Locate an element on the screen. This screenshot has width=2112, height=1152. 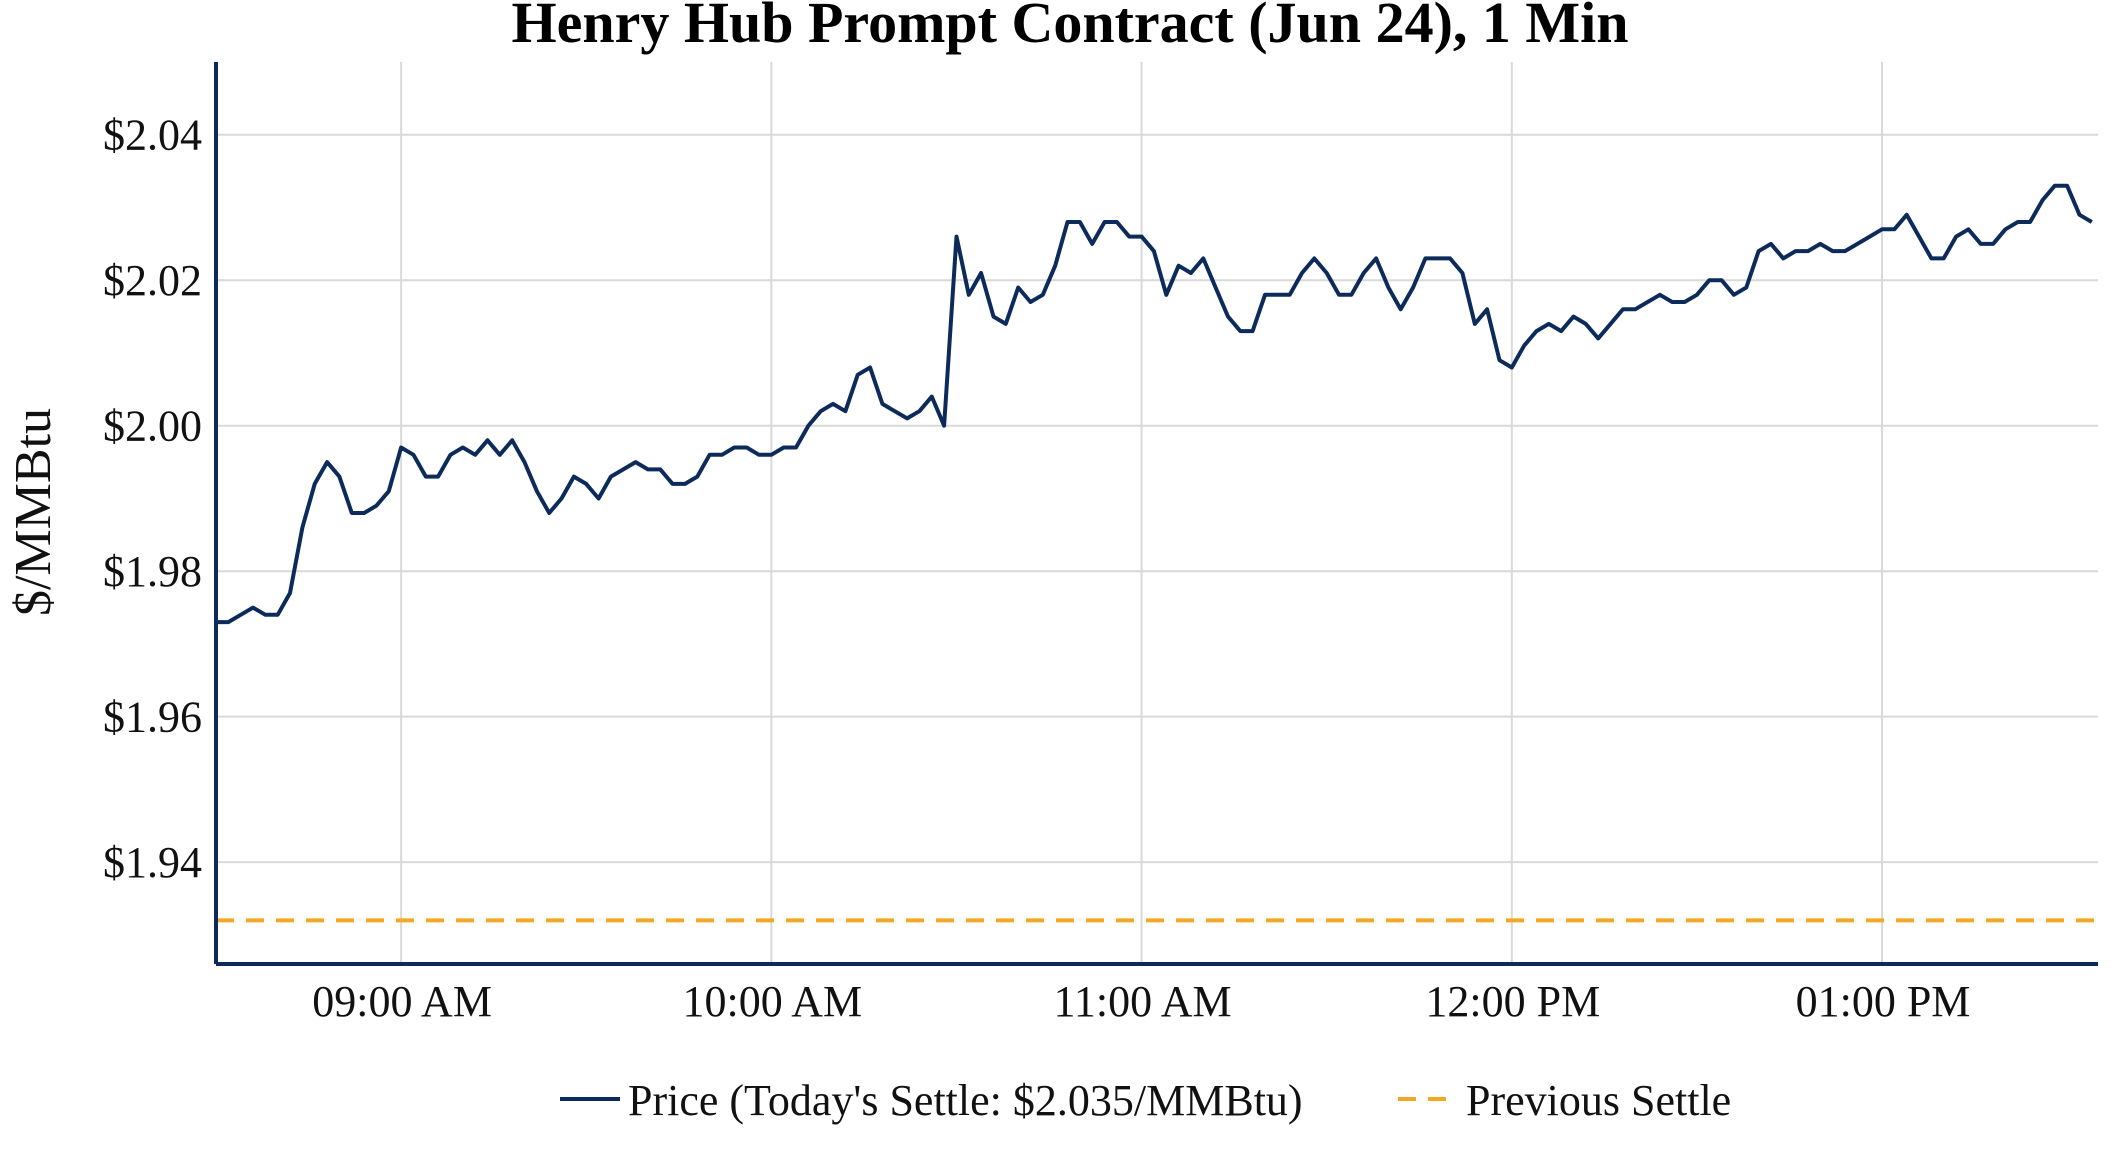
x-tick-labels: 09:00 AM 10:00 AM 11:00 AM 12:00 PM 01:00 PM is located at coordinates (1141, 1001).